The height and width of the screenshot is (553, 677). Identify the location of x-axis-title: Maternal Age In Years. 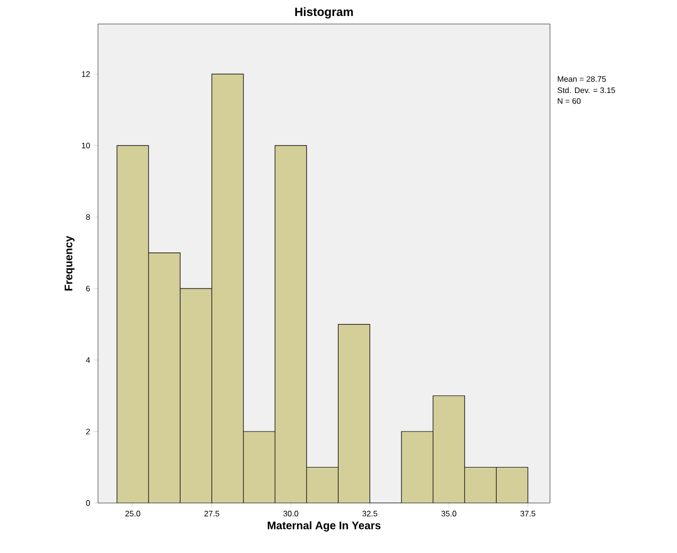
(324, 526).